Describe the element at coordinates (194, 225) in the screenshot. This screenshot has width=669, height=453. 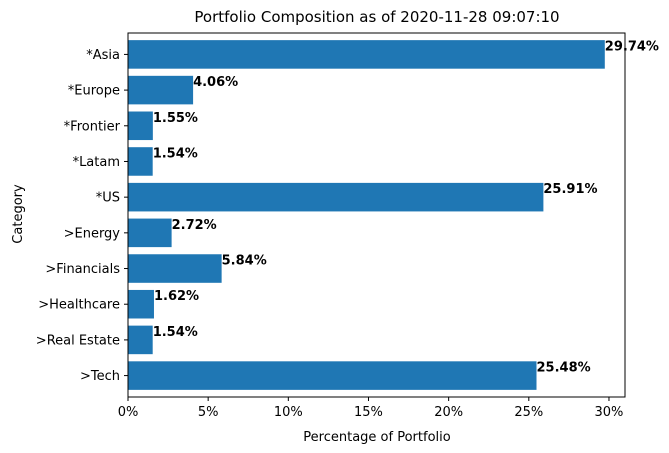
I see `data-label-5: 2.72%` at that location.